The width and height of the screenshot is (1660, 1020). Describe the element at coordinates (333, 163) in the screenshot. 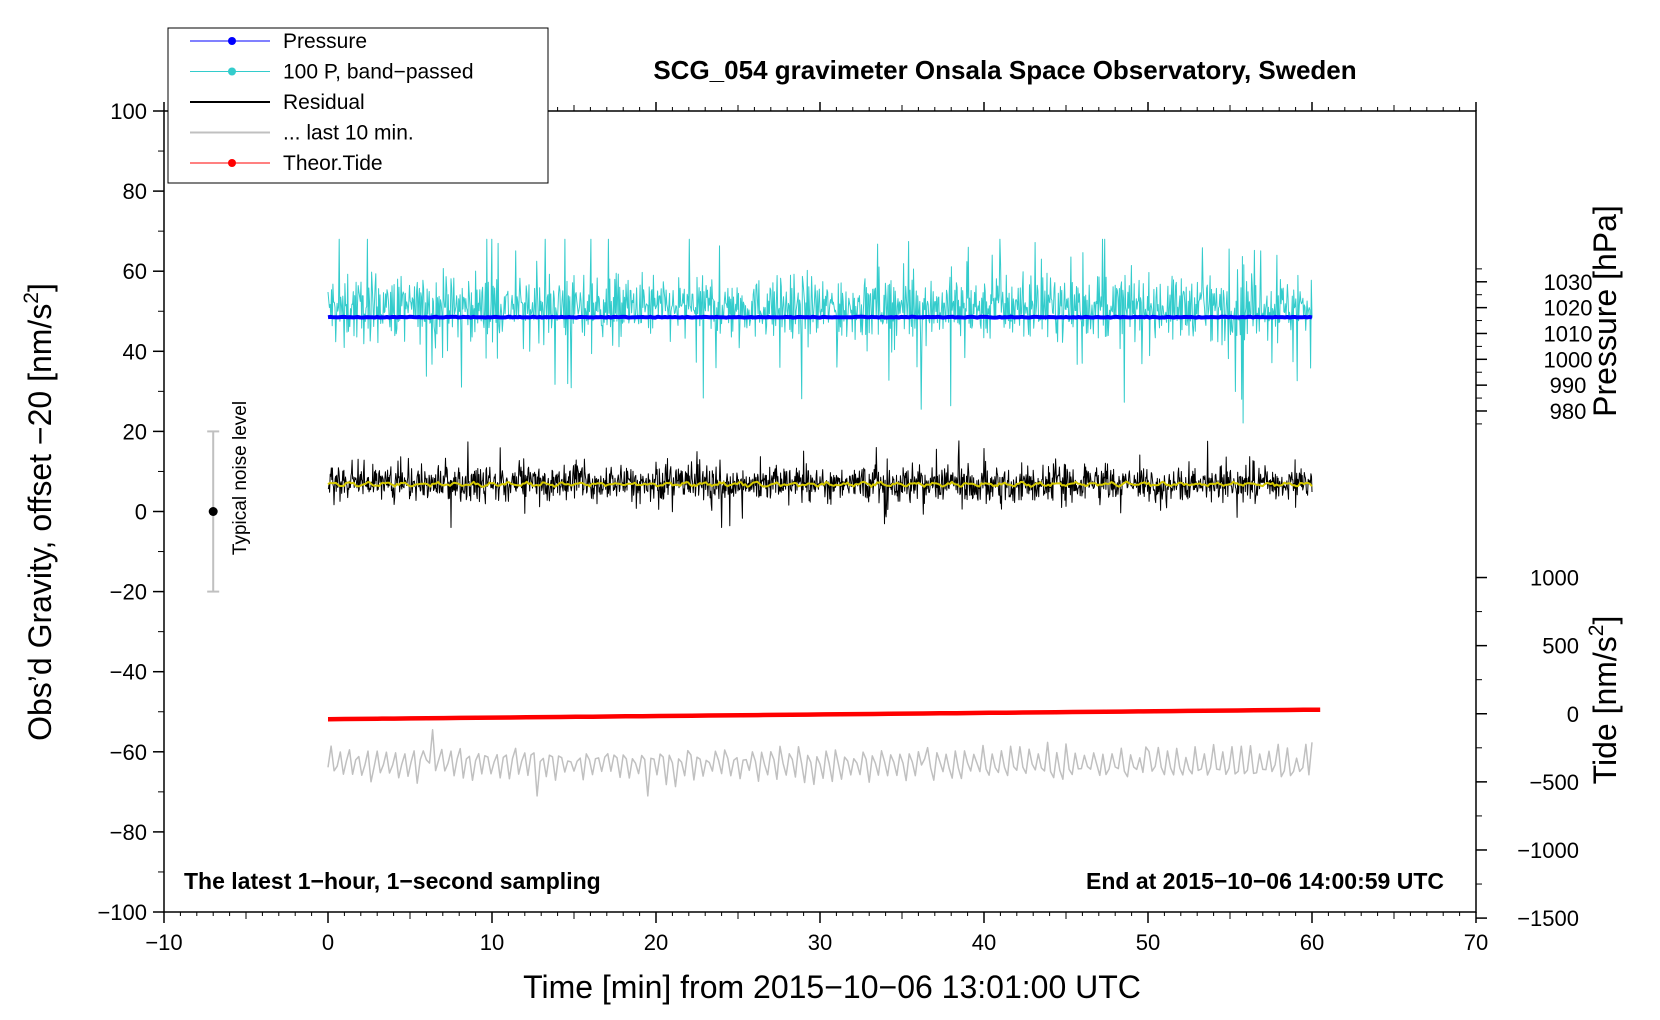

I see `legend-label-4: Theor.Tide` at that location.